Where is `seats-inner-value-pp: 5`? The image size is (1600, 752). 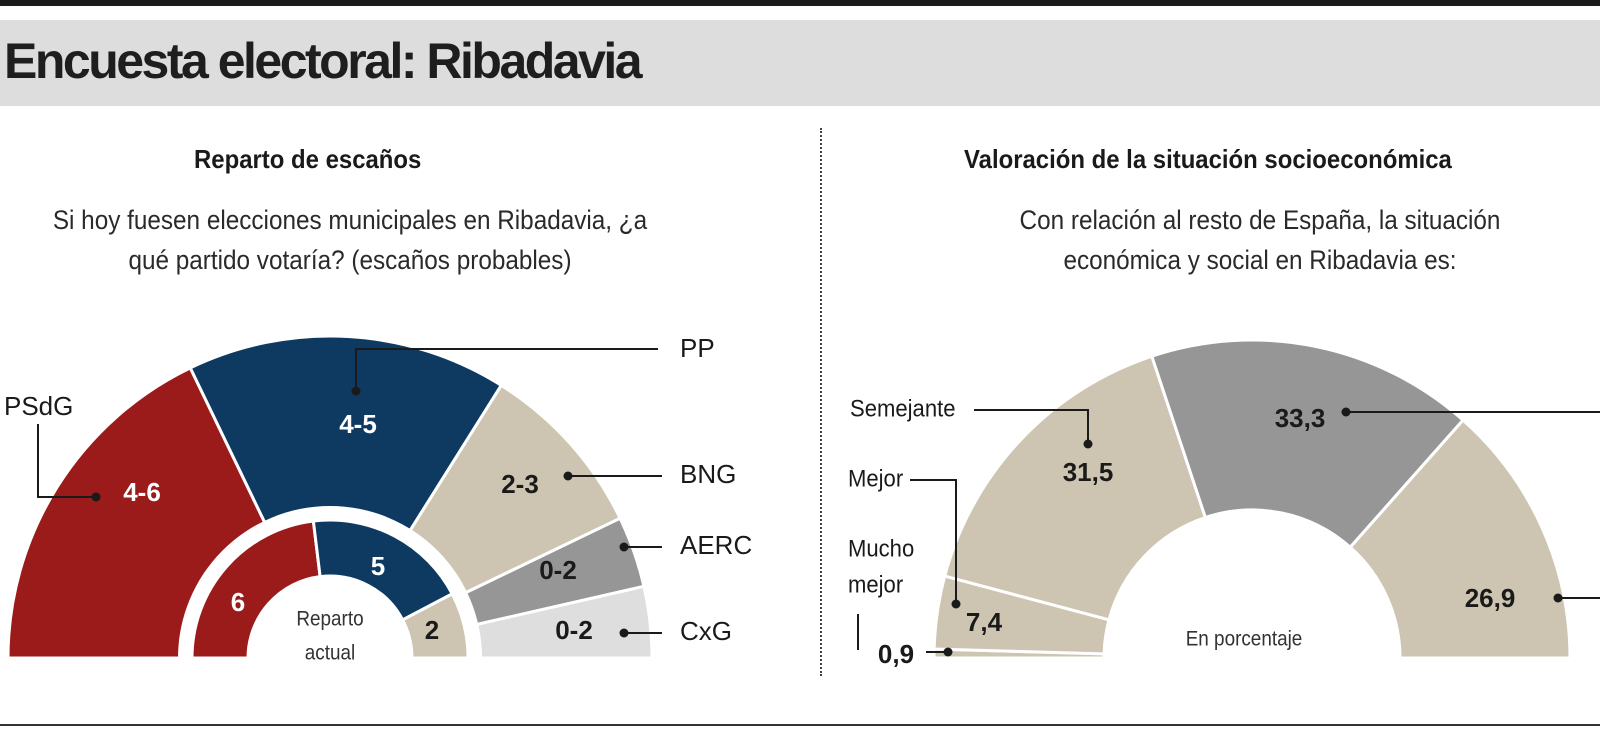 seats-inner-value-pp: 5 is located at coordinates (378, 566).